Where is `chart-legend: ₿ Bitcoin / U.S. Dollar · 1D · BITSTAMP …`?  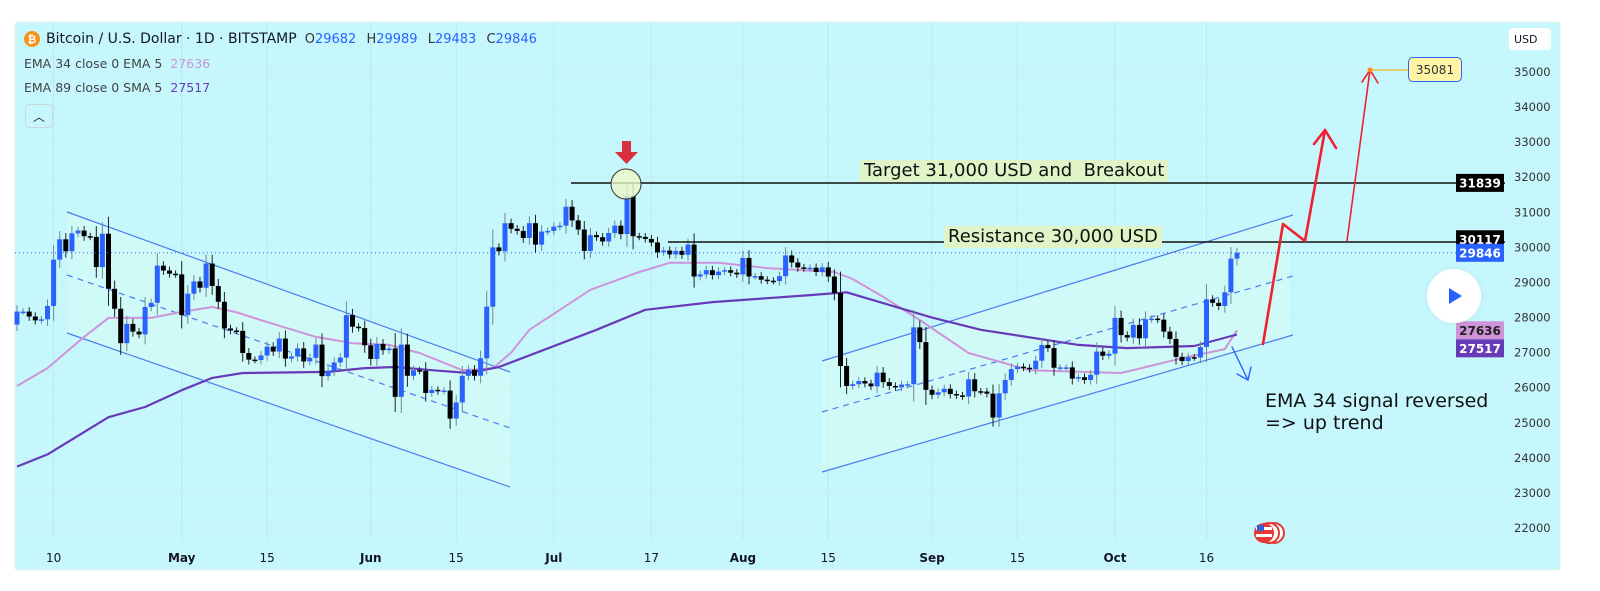 chart-legend: ₿ Bitcoin / U.S. Dollar · 1D · BITSTAMP … is located at coordinates (283, 63).